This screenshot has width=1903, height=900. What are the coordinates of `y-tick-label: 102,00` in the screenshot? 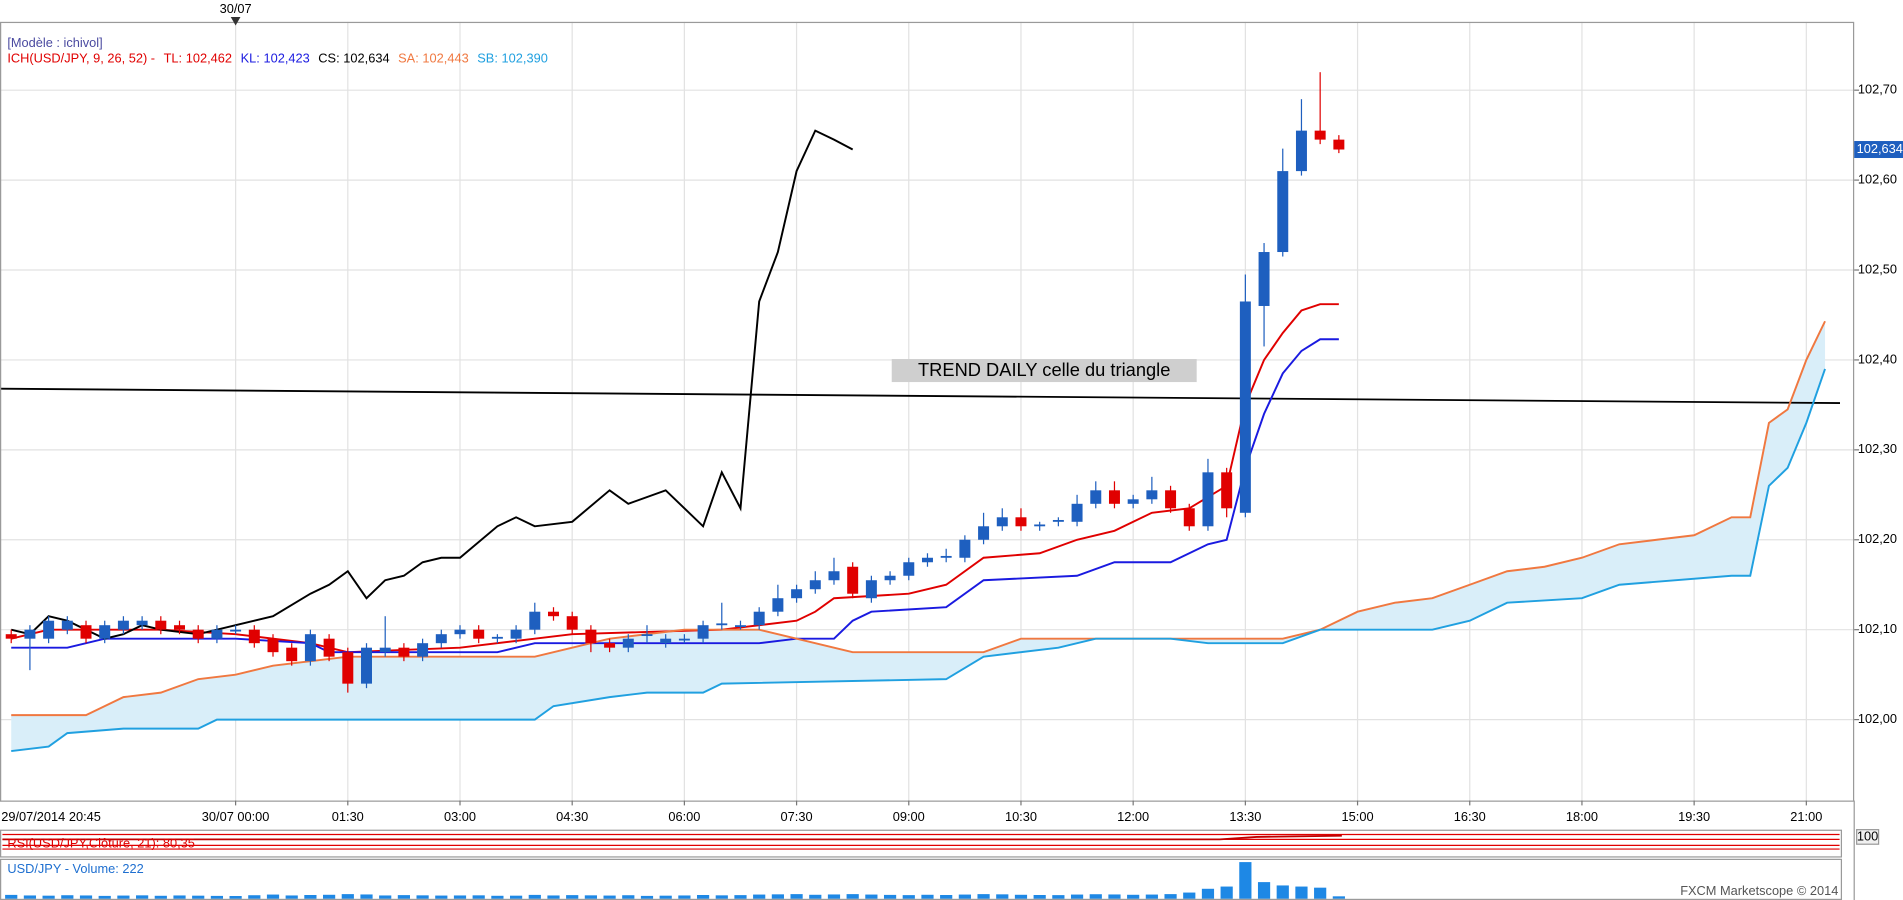 It's located at (1877, 718).